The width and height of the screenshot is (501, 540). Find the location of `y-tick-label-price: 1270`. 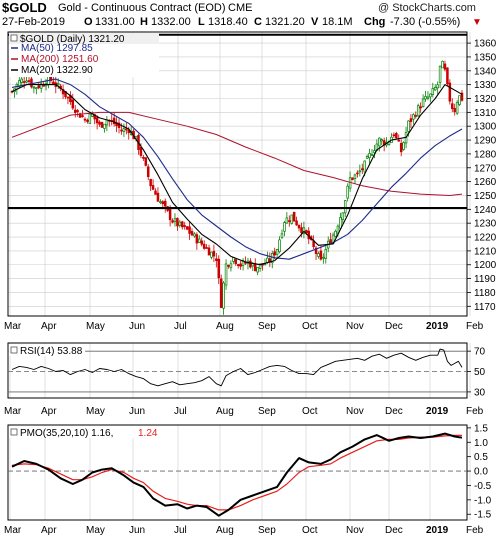

y-tick-label-price: 1270 is located at coordinates (485, 168).